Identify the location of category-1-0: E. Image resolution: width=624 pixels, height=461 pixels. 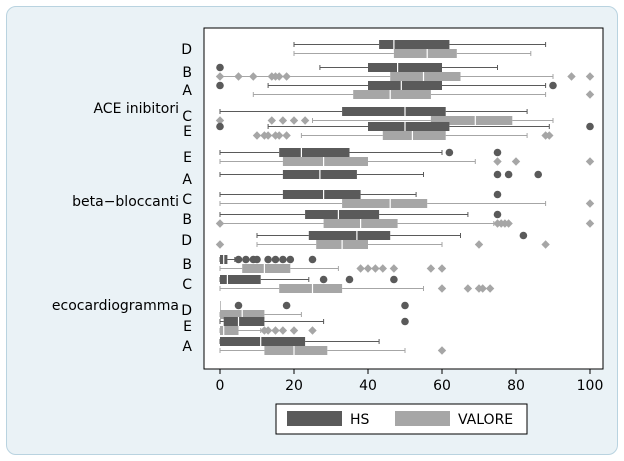
(389, 157).